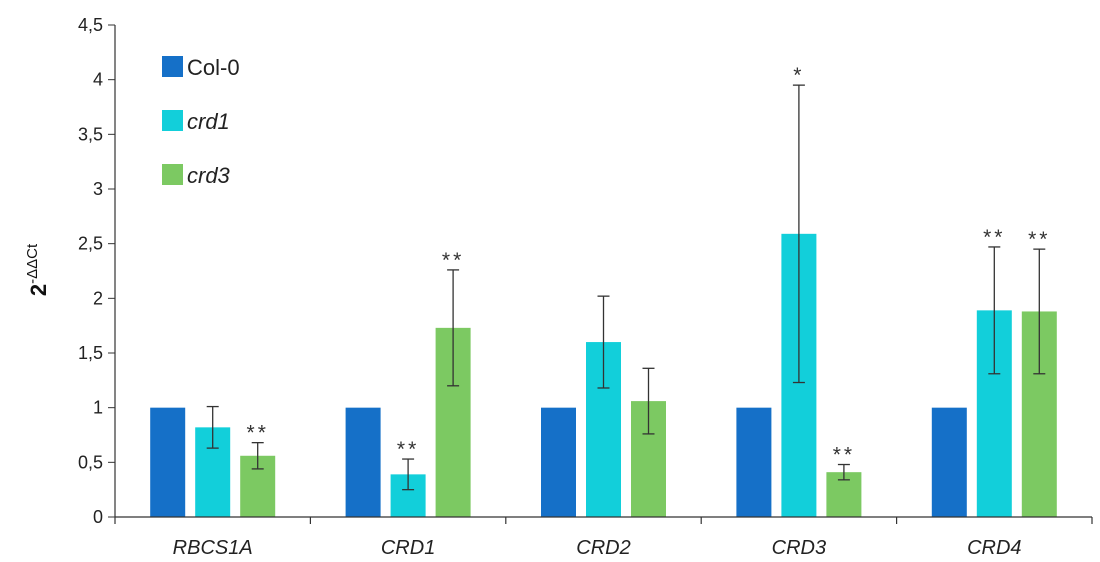 This screenshot has height=562, width=1100. What do you see at coordinates (363, 462) in the screenshot?
I see `bar-Col-0-CRD1` at bounding box center [363, 462].